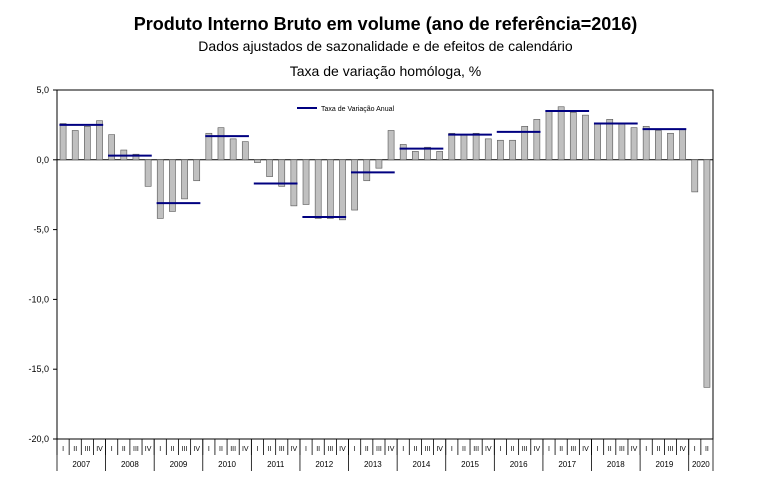  Describe the element at coordinates (42, 90) in the screenshot. I see `y-tick-label: 5,0` at that location.